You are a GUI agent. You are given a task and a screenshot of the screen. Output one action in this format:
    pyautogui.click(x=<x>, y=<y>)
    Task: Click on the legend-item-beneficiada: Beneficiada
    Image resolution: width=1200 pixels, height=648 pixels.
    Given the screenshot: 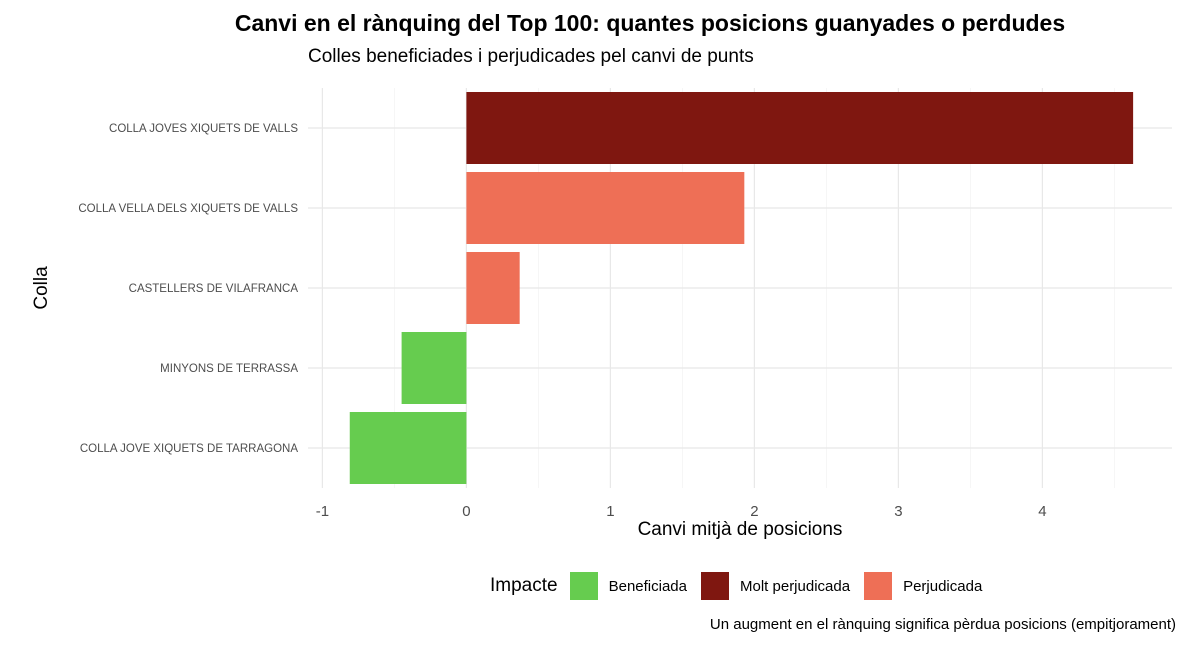 What is the action you would take?
    pyautogui.click(x=628, y=586)
    